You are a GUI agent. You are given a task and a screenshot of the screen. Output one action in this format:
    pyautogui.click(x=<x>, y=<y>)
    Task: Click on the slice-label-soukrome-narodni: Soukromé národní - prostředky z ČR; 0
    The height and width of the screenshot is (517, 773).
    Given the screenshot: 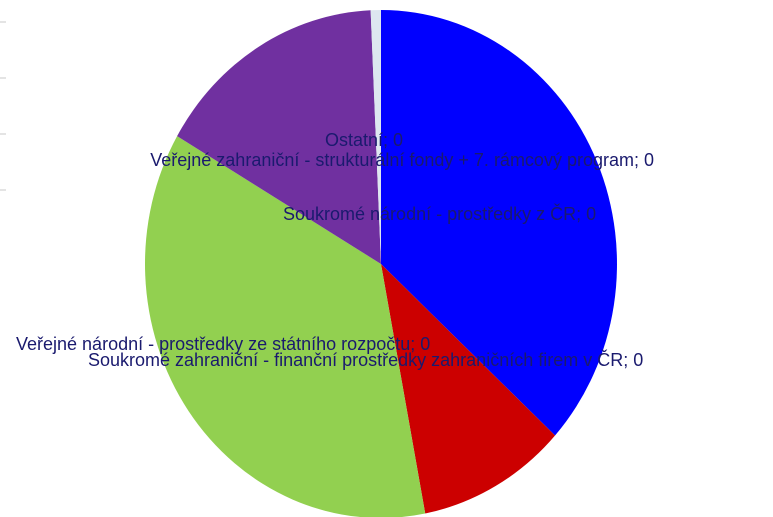 What is the action you would take?
    pyautogui.click(x=439, y=213)
    